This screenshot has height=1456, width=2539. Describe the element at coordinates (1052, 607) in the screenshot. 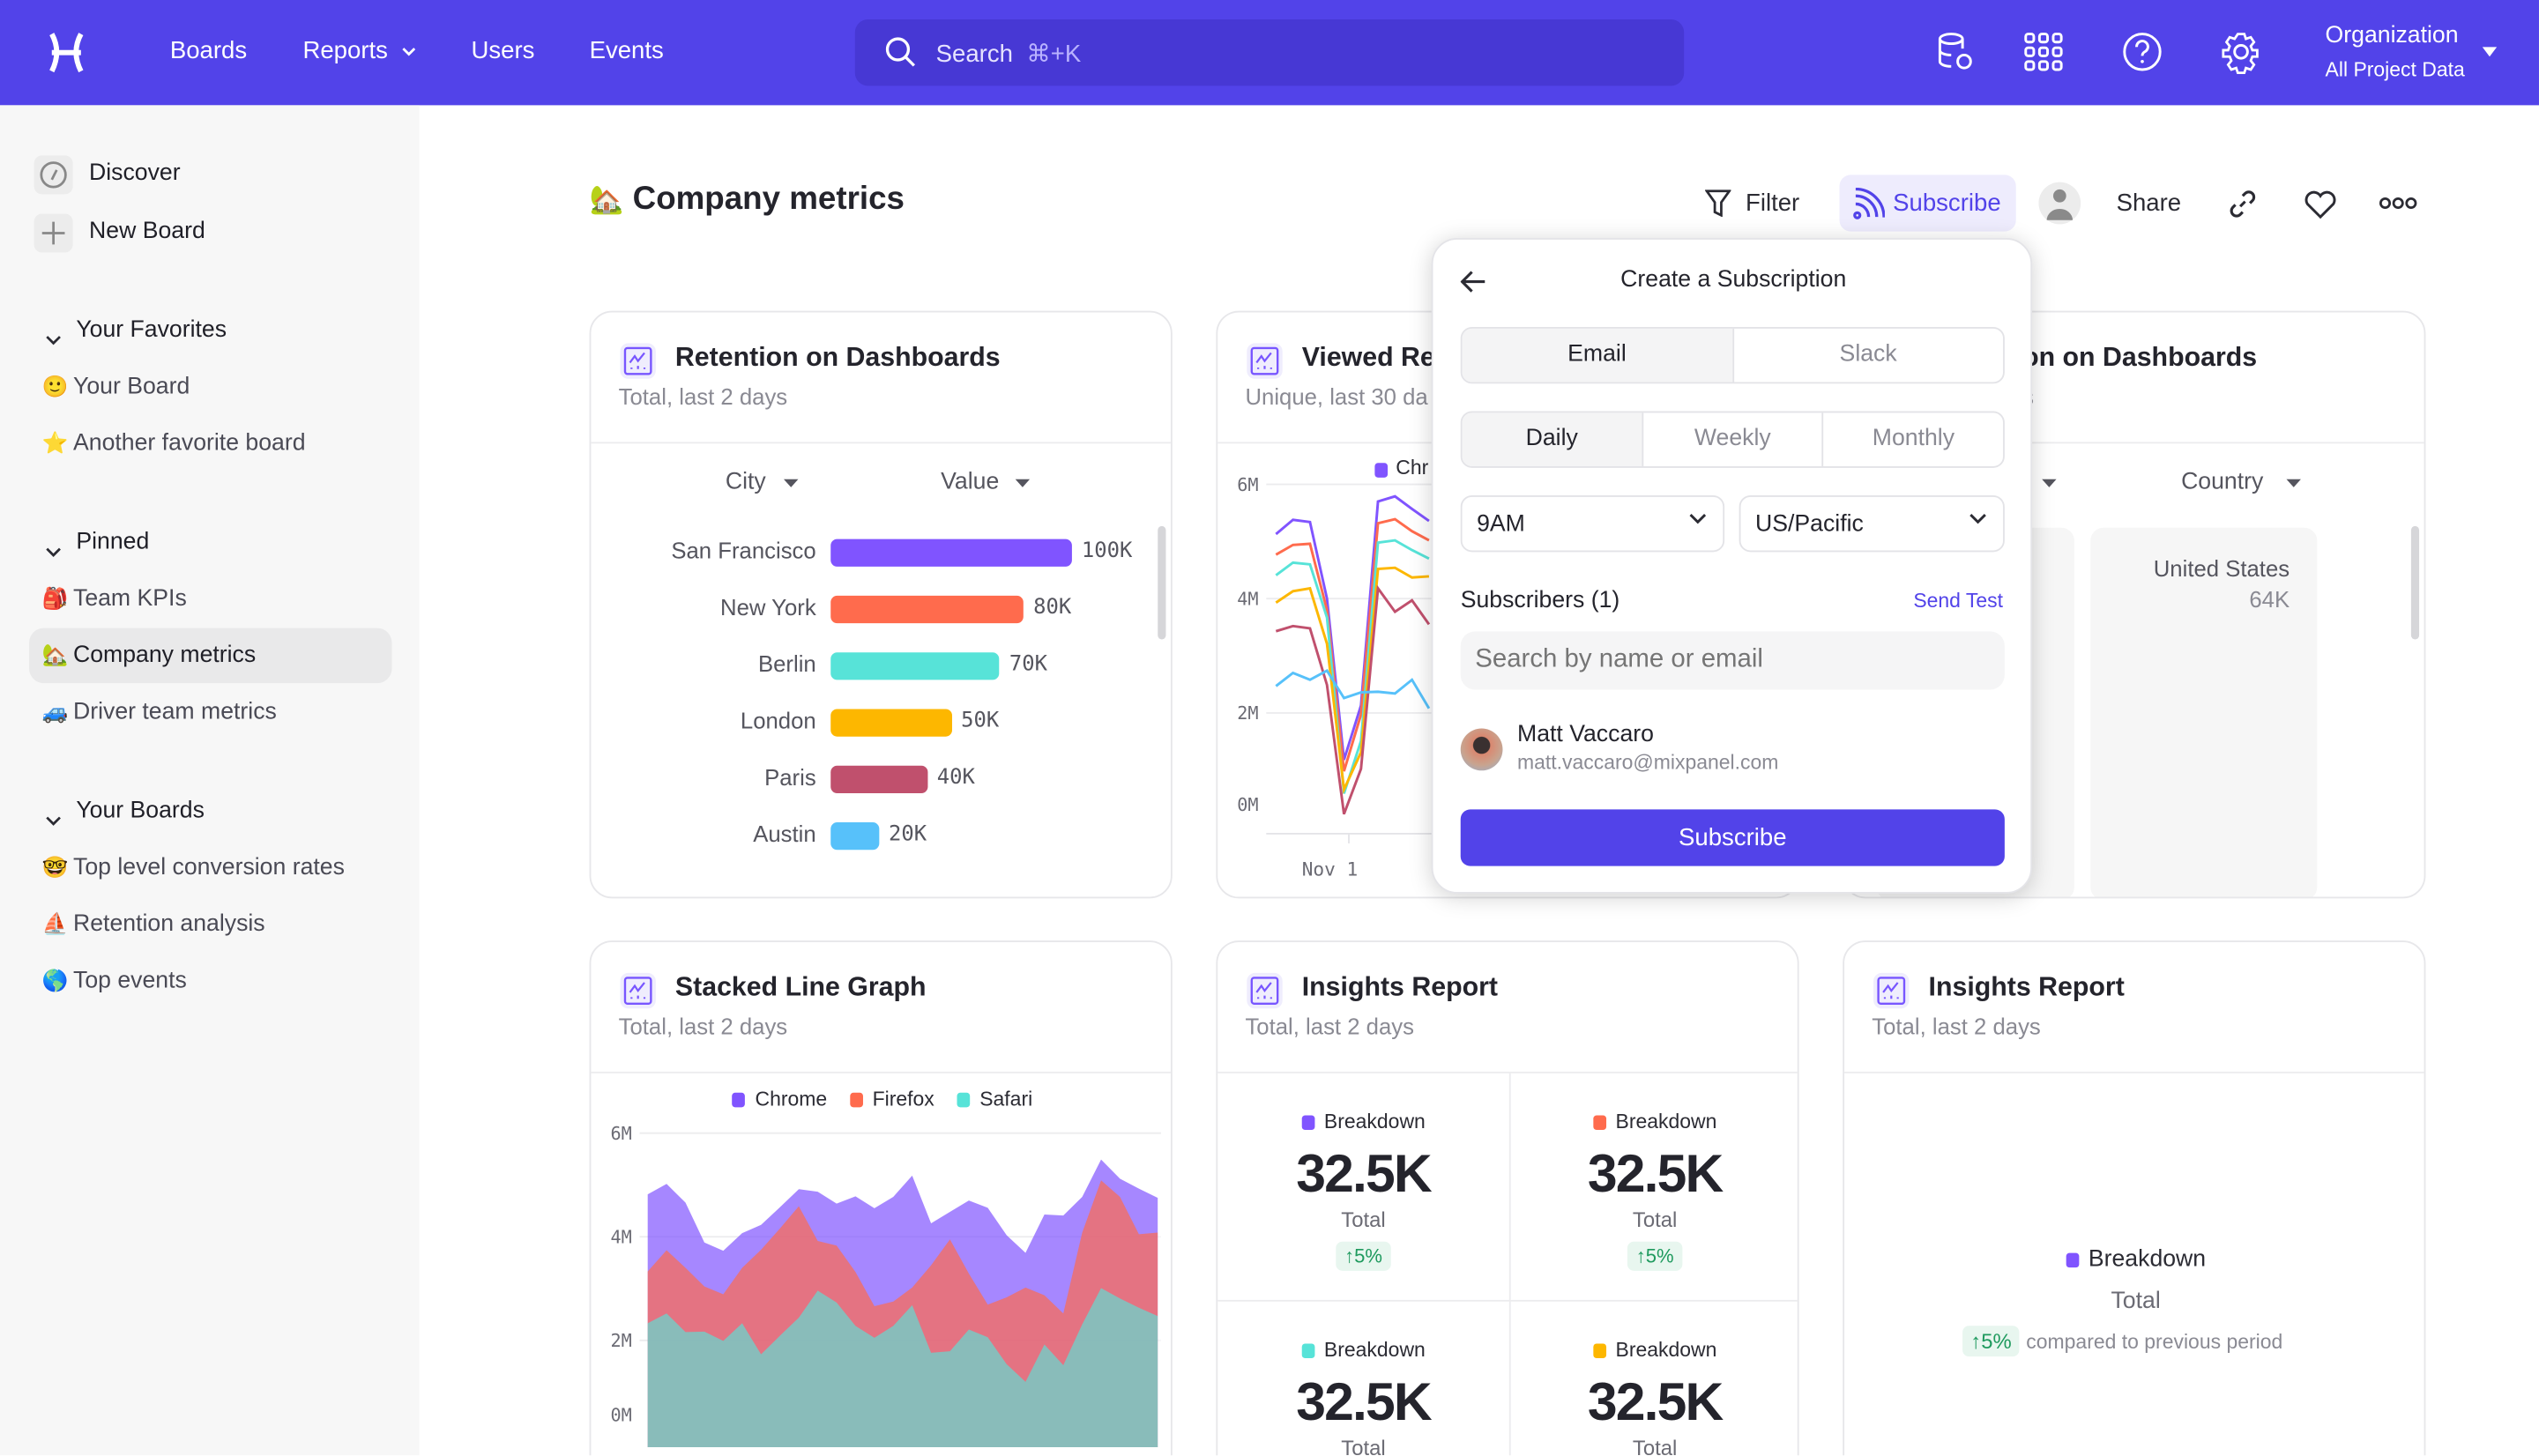

I see `bar-value-label: 80K` at that location.